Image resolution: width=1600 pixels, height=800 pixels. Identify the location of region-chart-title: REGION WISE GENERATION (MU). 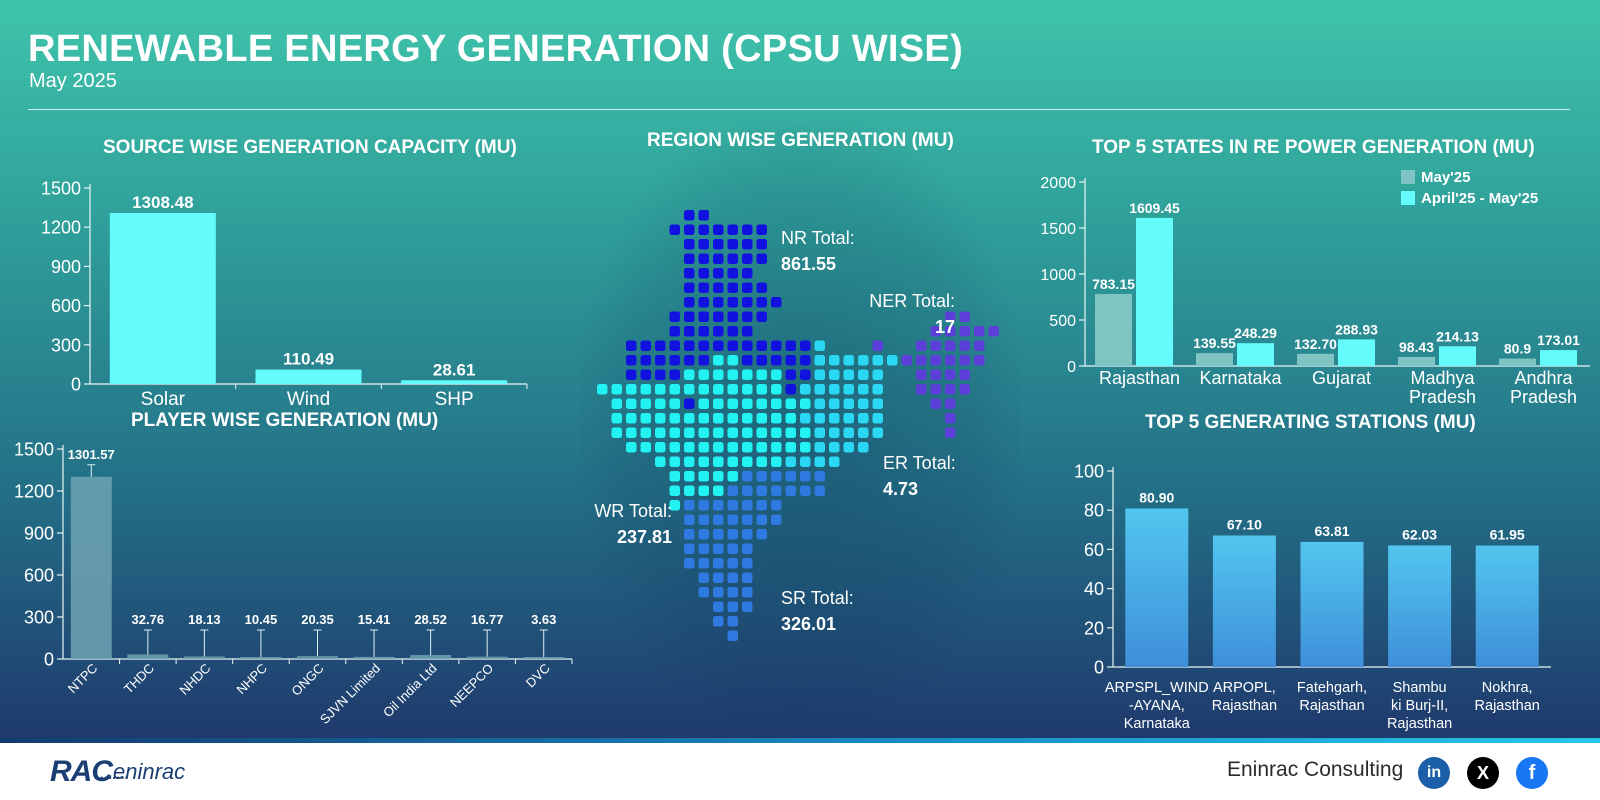
(800, 140).